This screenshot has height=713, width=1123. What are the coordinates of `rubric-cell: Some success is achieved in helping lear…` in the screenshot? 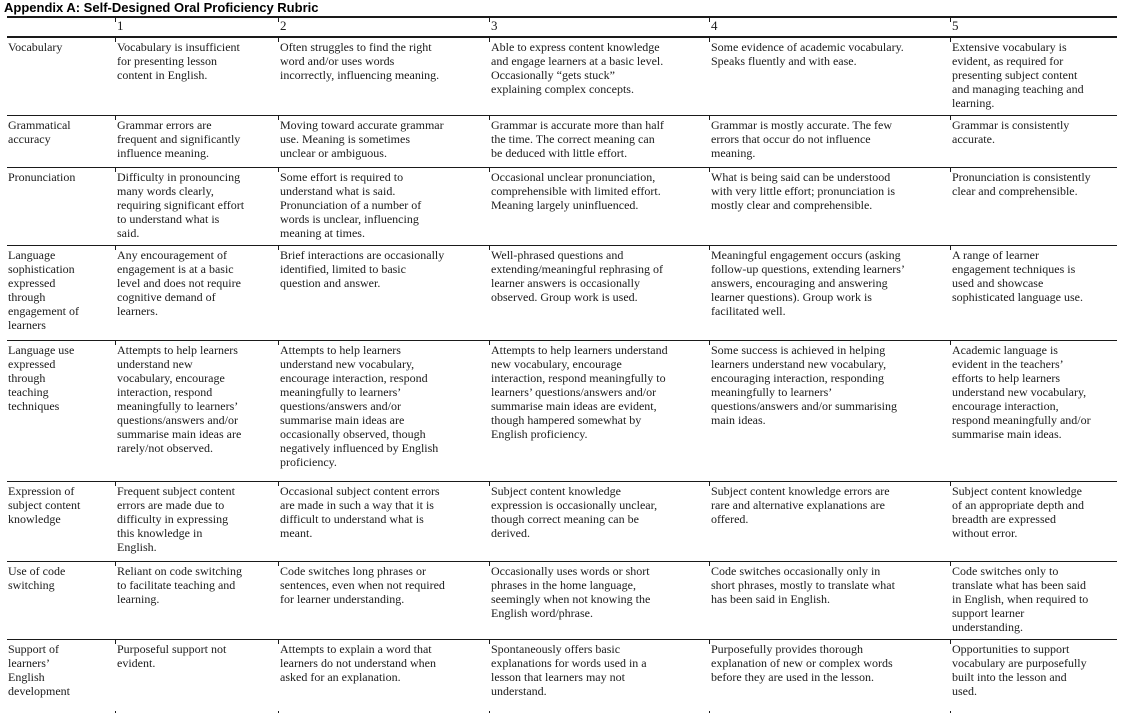 It's located at (829, 411).